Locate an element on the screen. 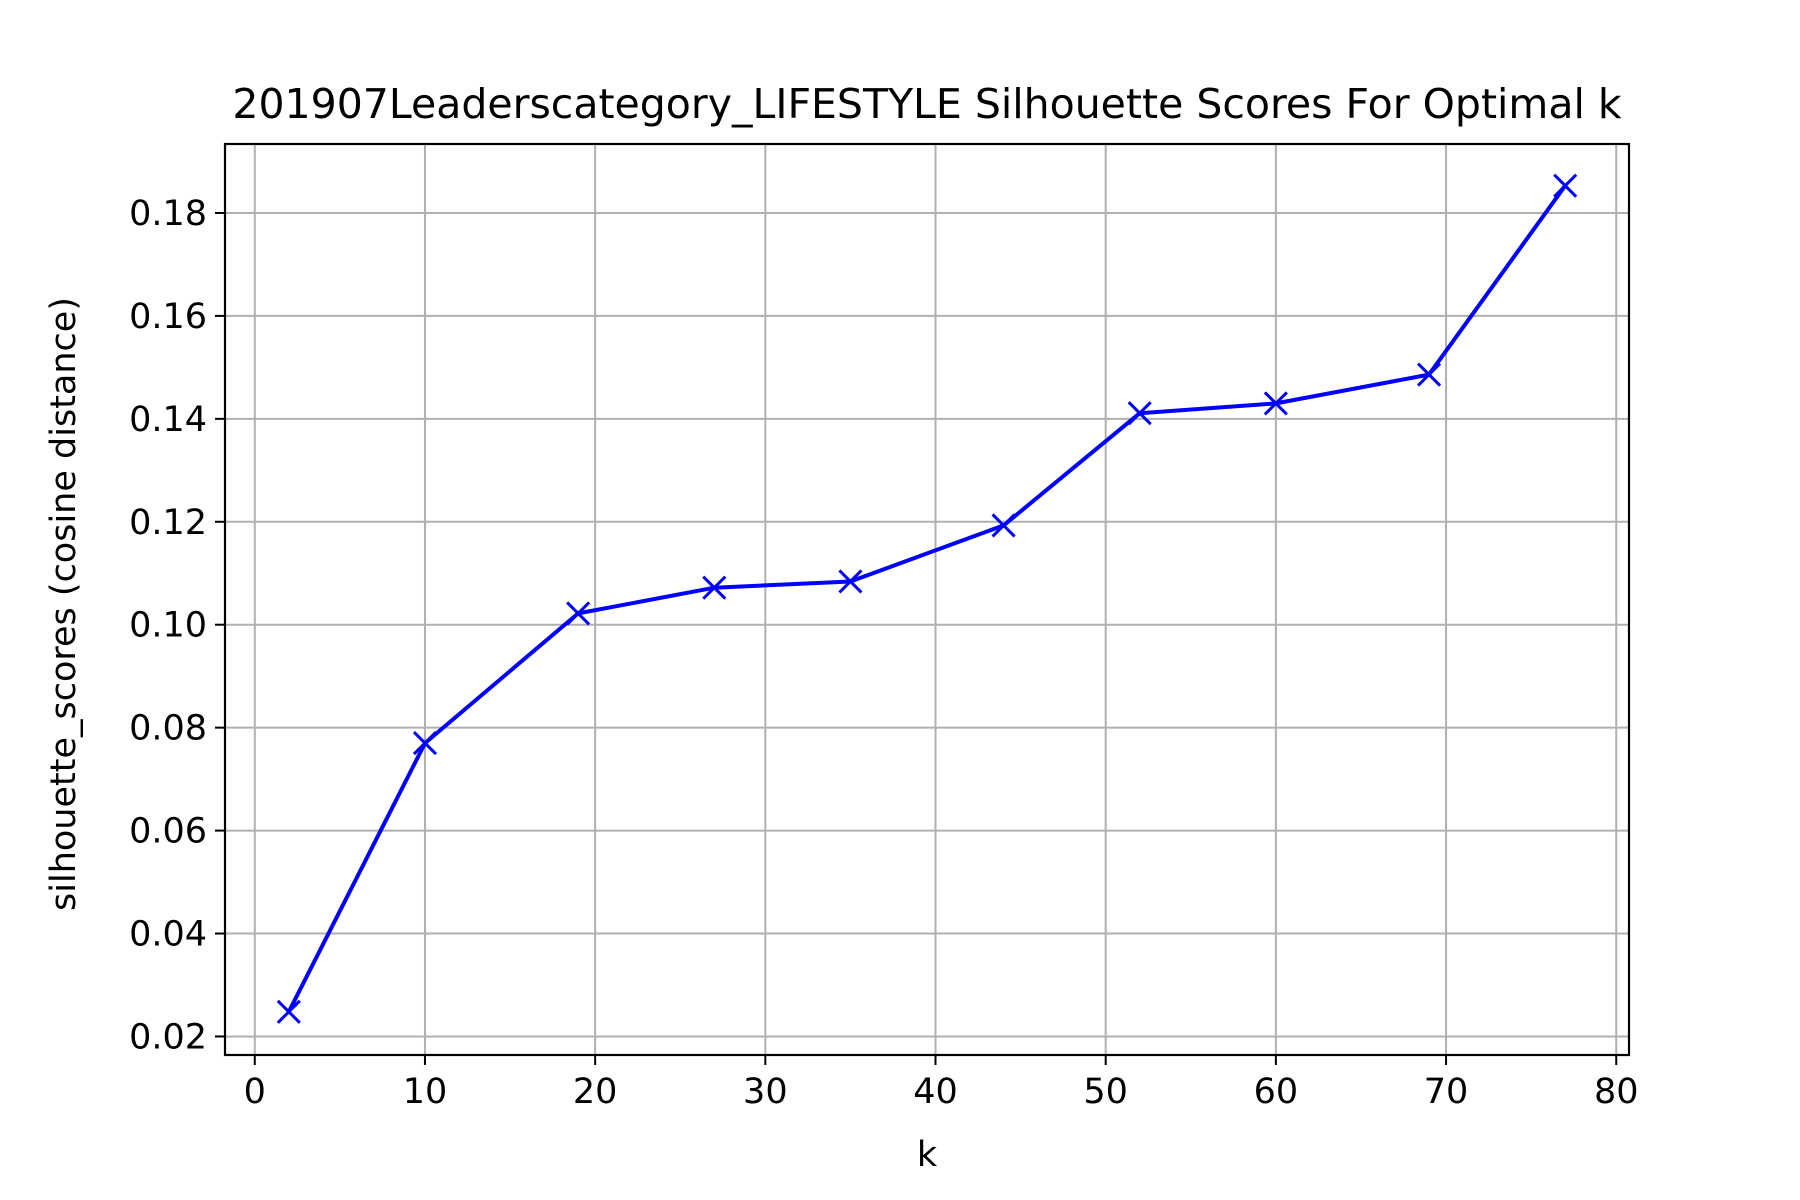 This screenshot has height=1200, width=1800. x-tick-label: 30 is located at coordinates (765, 1092).